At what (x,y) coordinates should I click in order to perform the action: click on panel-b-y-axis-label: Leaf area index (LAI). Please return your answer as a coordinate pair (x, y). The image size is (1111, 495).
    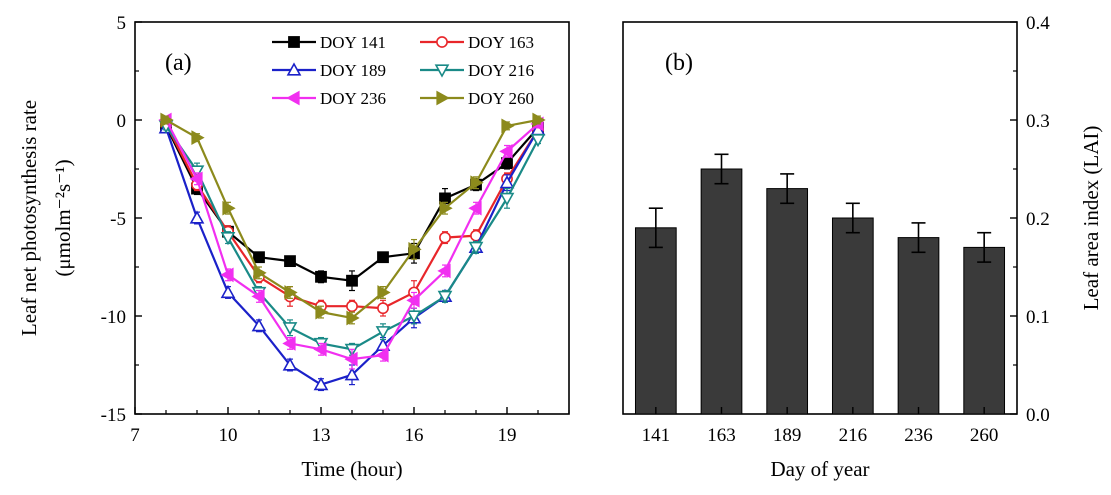
    Looking at the image, I should click on (1091, 218).